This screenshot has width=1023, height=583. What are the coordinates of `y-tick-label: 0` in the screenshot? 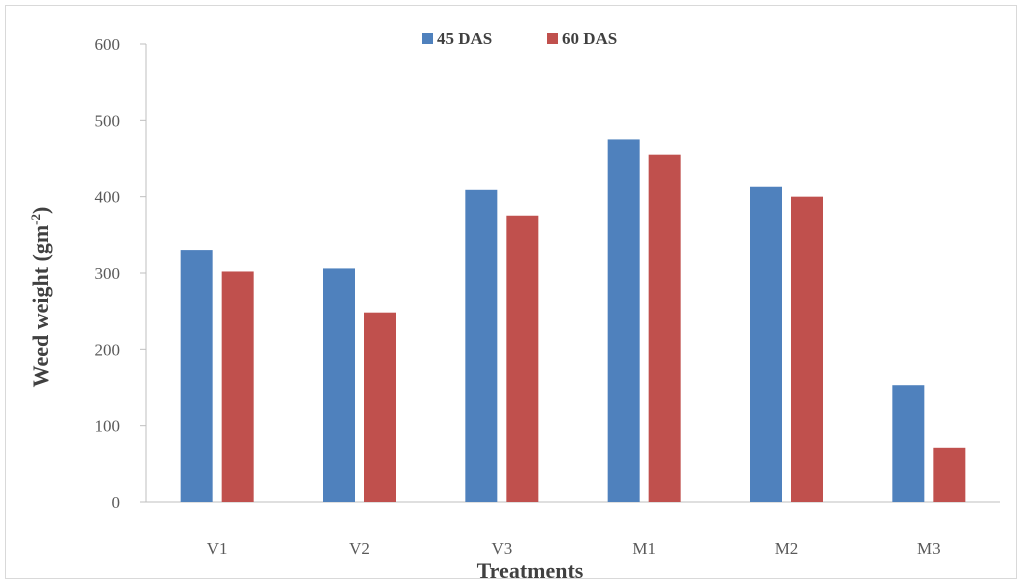 It's located at (116, 502).